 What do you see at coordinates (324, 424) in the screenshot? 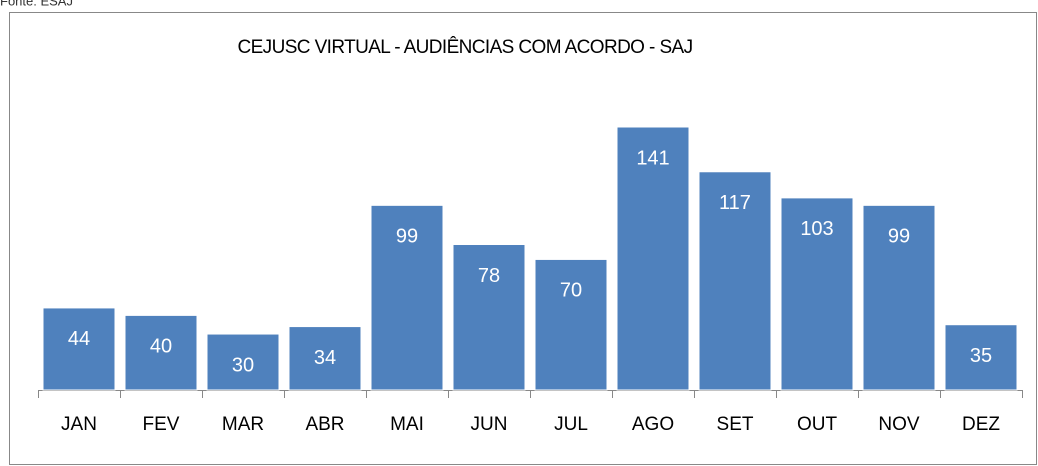
I see `x-tick-label: ABR` at bounding box center [324, 424].